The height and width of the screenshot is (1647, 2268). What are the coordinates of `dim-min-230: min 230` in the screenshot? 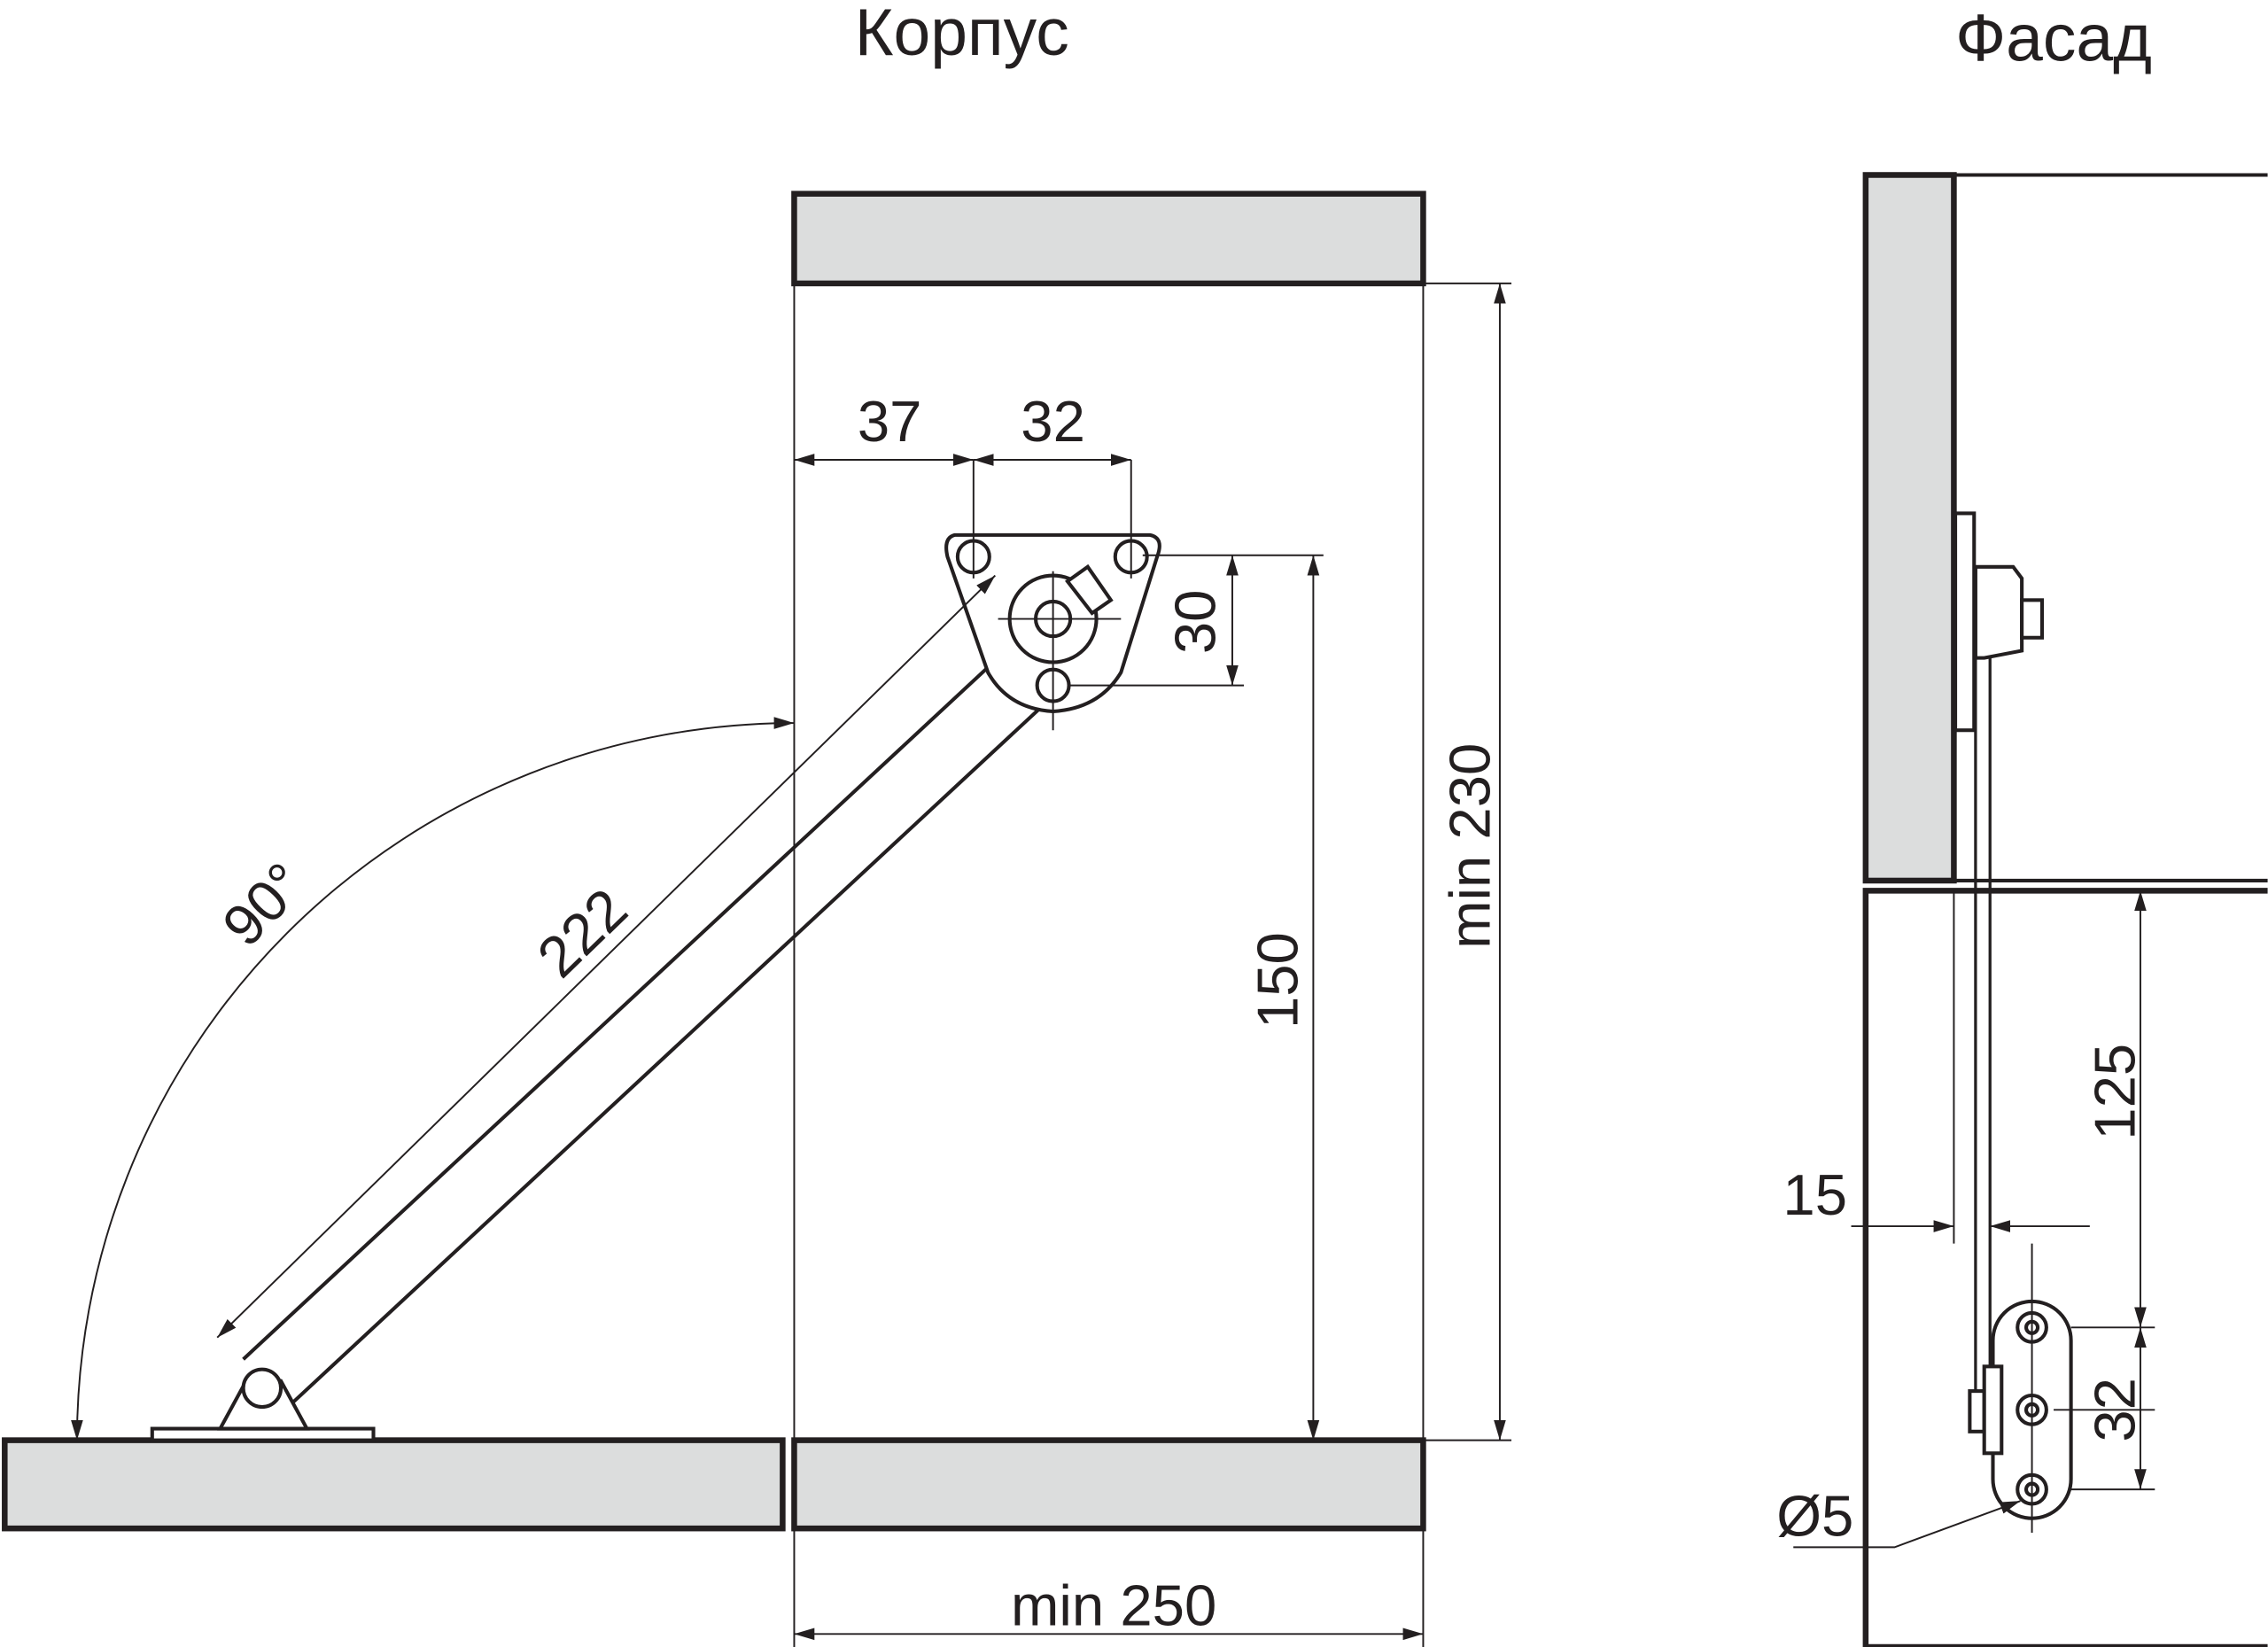 It's located at (1470, 846).